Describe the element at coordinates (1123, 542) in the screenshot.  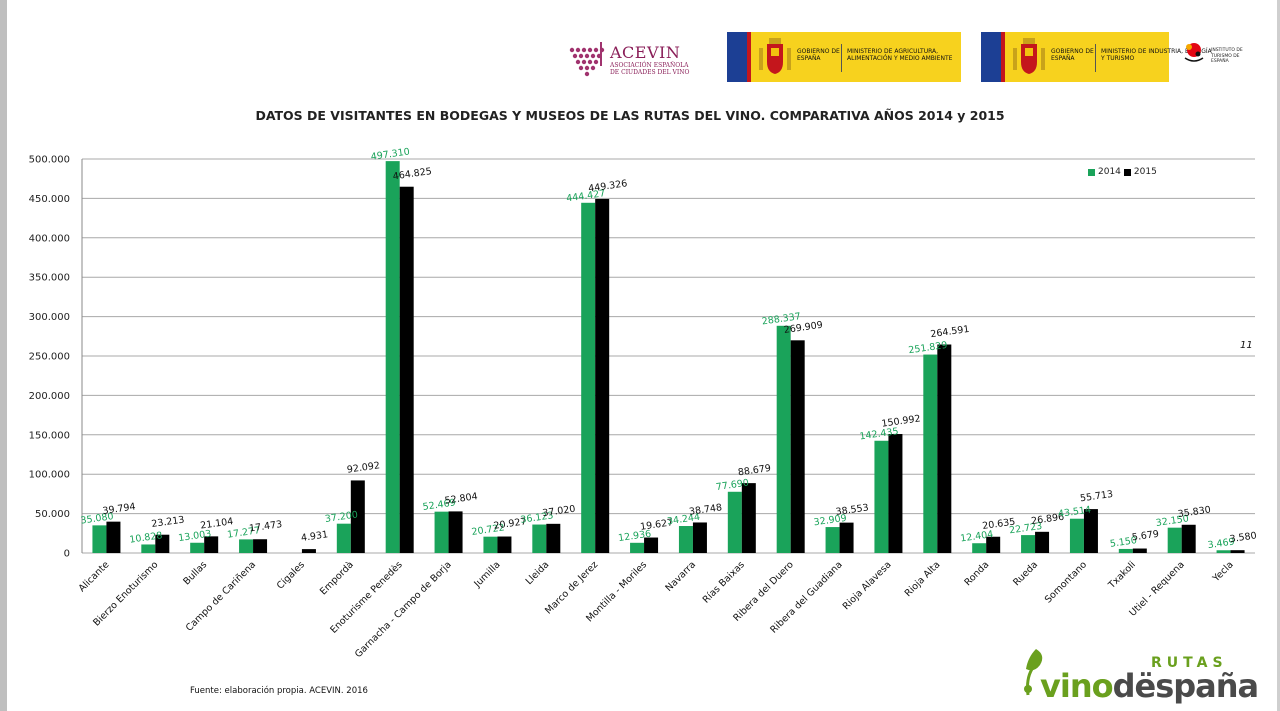
I see `data-label-2014: 5.150` at that location.